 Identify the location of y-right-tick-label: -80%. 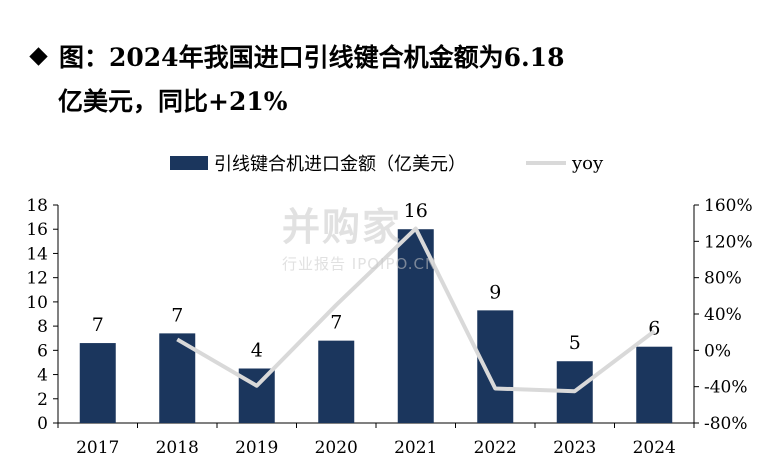
(726, 424).